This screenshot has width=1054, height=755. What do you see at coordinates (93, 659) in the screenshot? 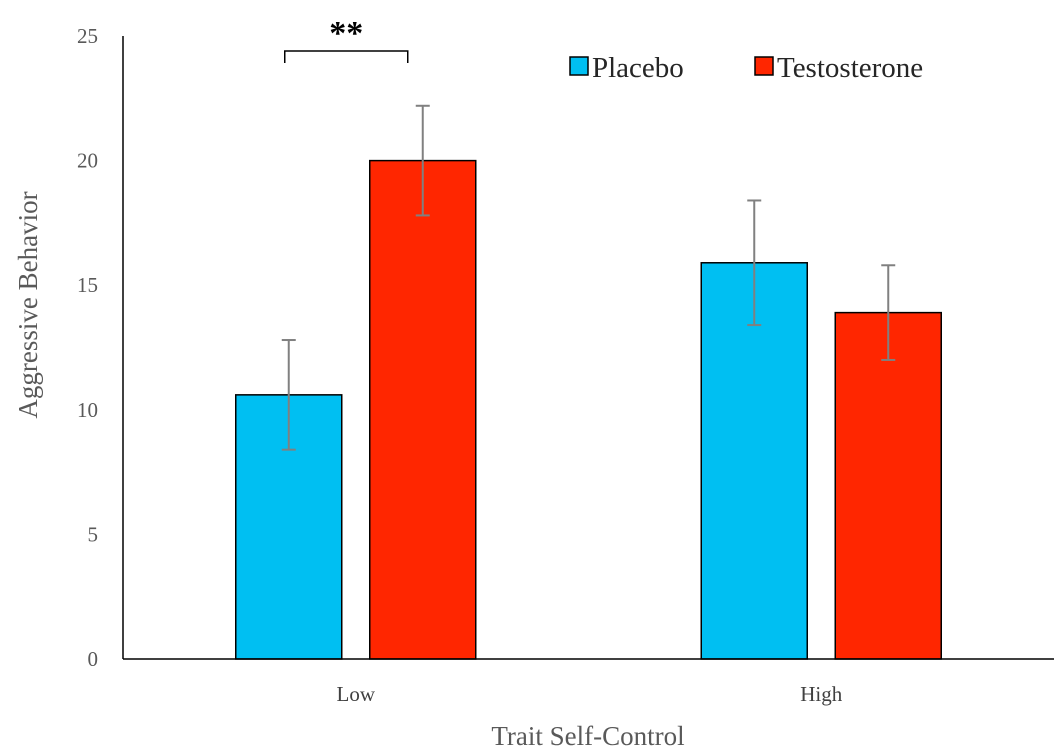
I see `y-tick-label: 0` at bounding box center [93, 659].